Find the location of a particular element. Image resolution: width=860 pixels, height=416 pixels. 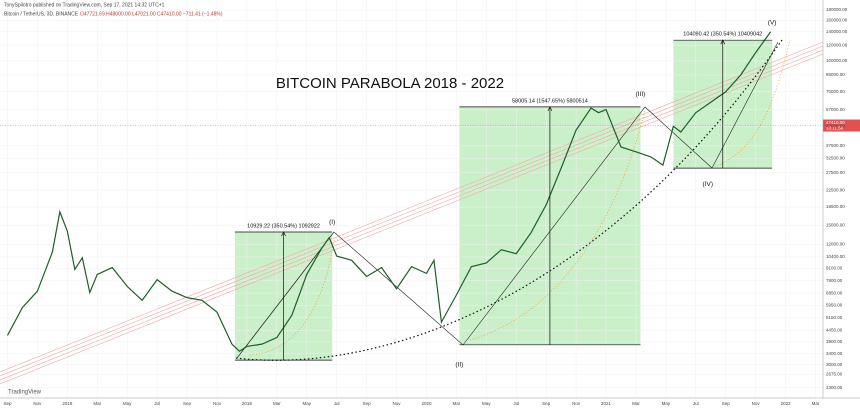

wave-label: (III) is located at coordinates (641, 94).